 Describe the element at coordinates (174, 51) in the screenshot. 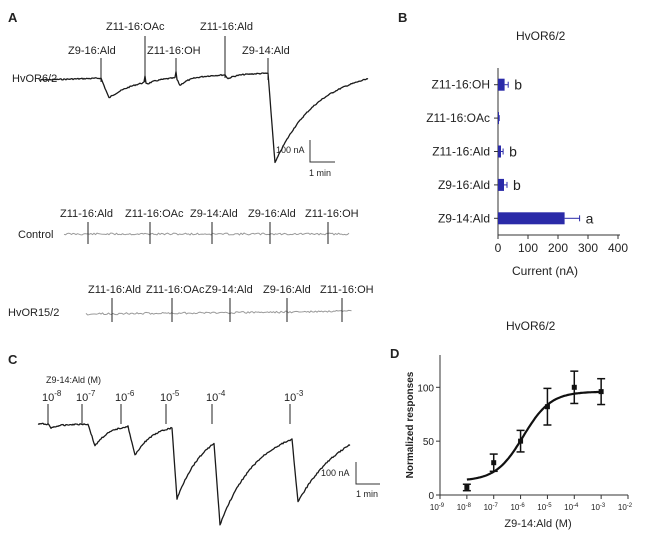

I see `odor-label-a3: Z11-16:OH` at that location.